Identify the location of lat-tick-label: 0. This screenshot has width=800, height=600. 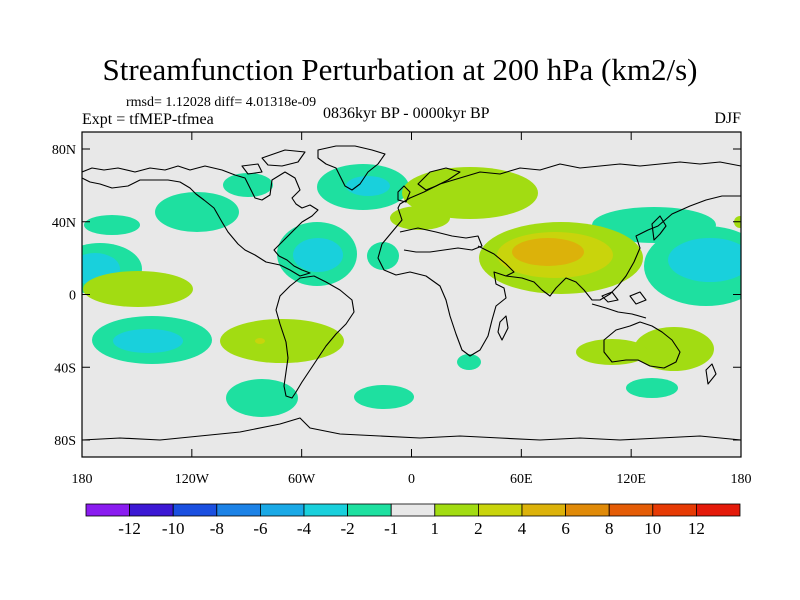
(72, 296).